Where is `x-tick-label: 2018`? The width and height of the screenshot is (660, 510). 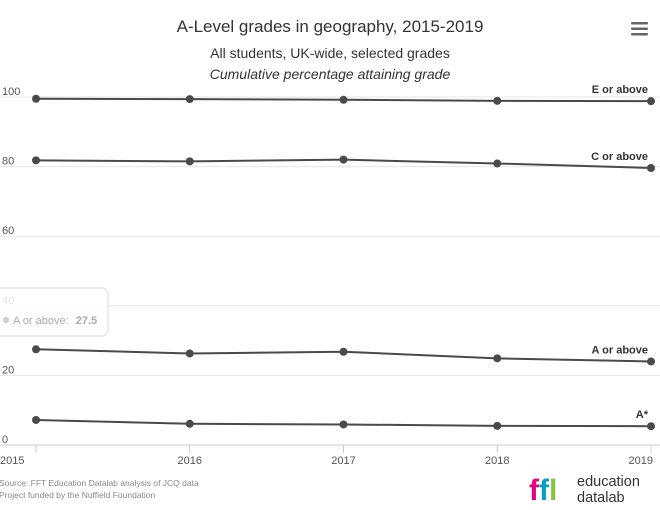
x-tick-label: 2018 is located at coordinates (497, 461).